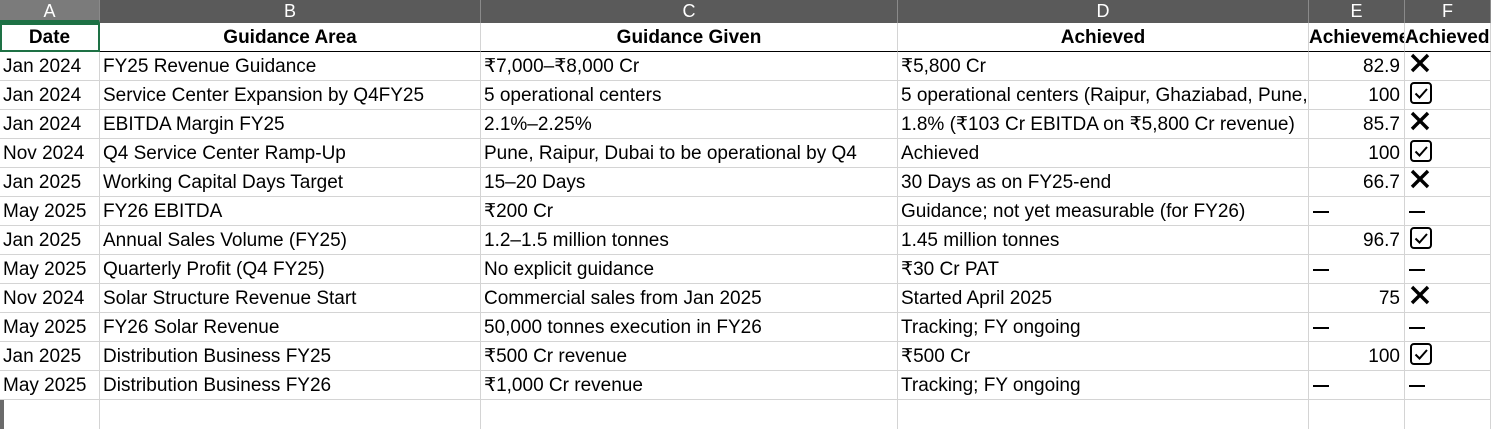 The height and width of the screenshot is (429, 1491). What do you see at coordinates (689, 95) in the screenshot?
I see `cell-given: 5 operational centers` at bounding box center [689, 95].